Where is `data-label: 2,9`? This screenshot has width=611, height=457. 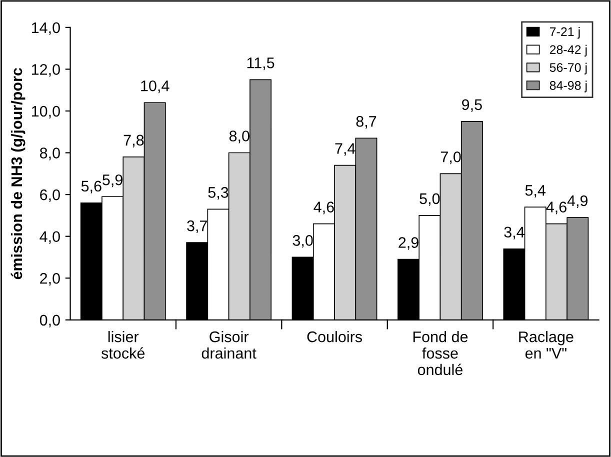
data-label: 2,9 is located at coordinates (408, 243).